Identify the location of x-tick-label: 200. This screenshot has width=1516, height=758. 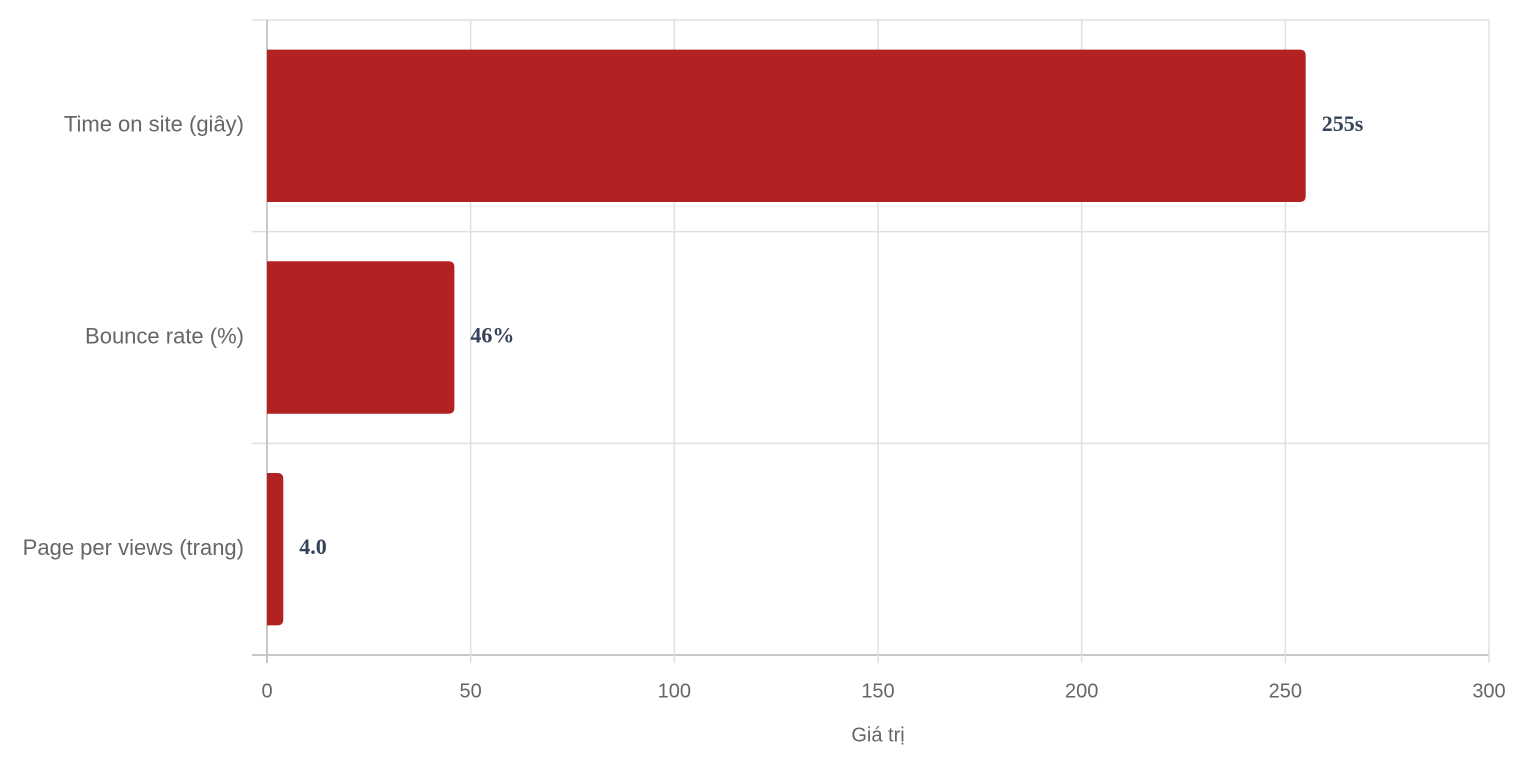
(1081, 691).